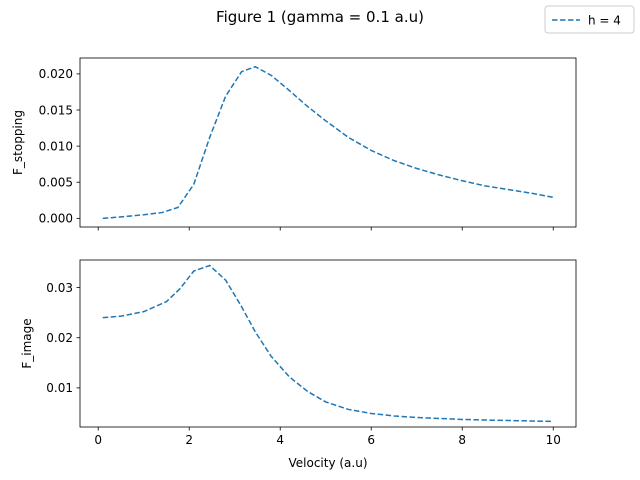 The image size is (640, 480). What do you see at coordinates (56, 110) in the screenshot?
I see `y-tick-label: 0.015` at bounding box center [56, 110].